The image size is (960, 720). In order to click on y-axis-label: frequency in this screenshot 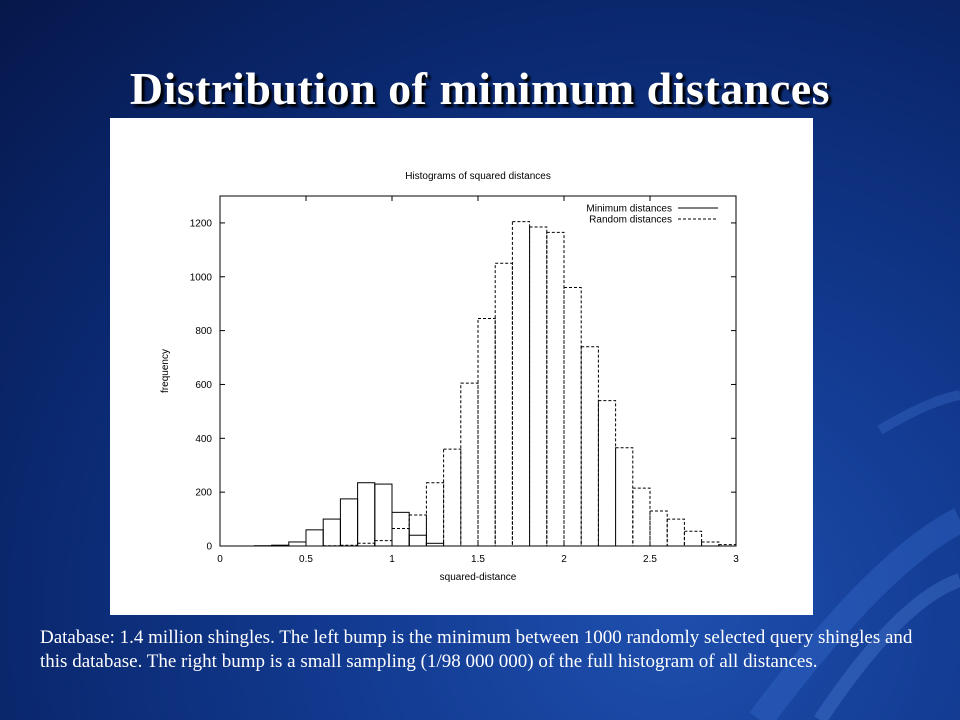, I will do `click(165, 371)`.